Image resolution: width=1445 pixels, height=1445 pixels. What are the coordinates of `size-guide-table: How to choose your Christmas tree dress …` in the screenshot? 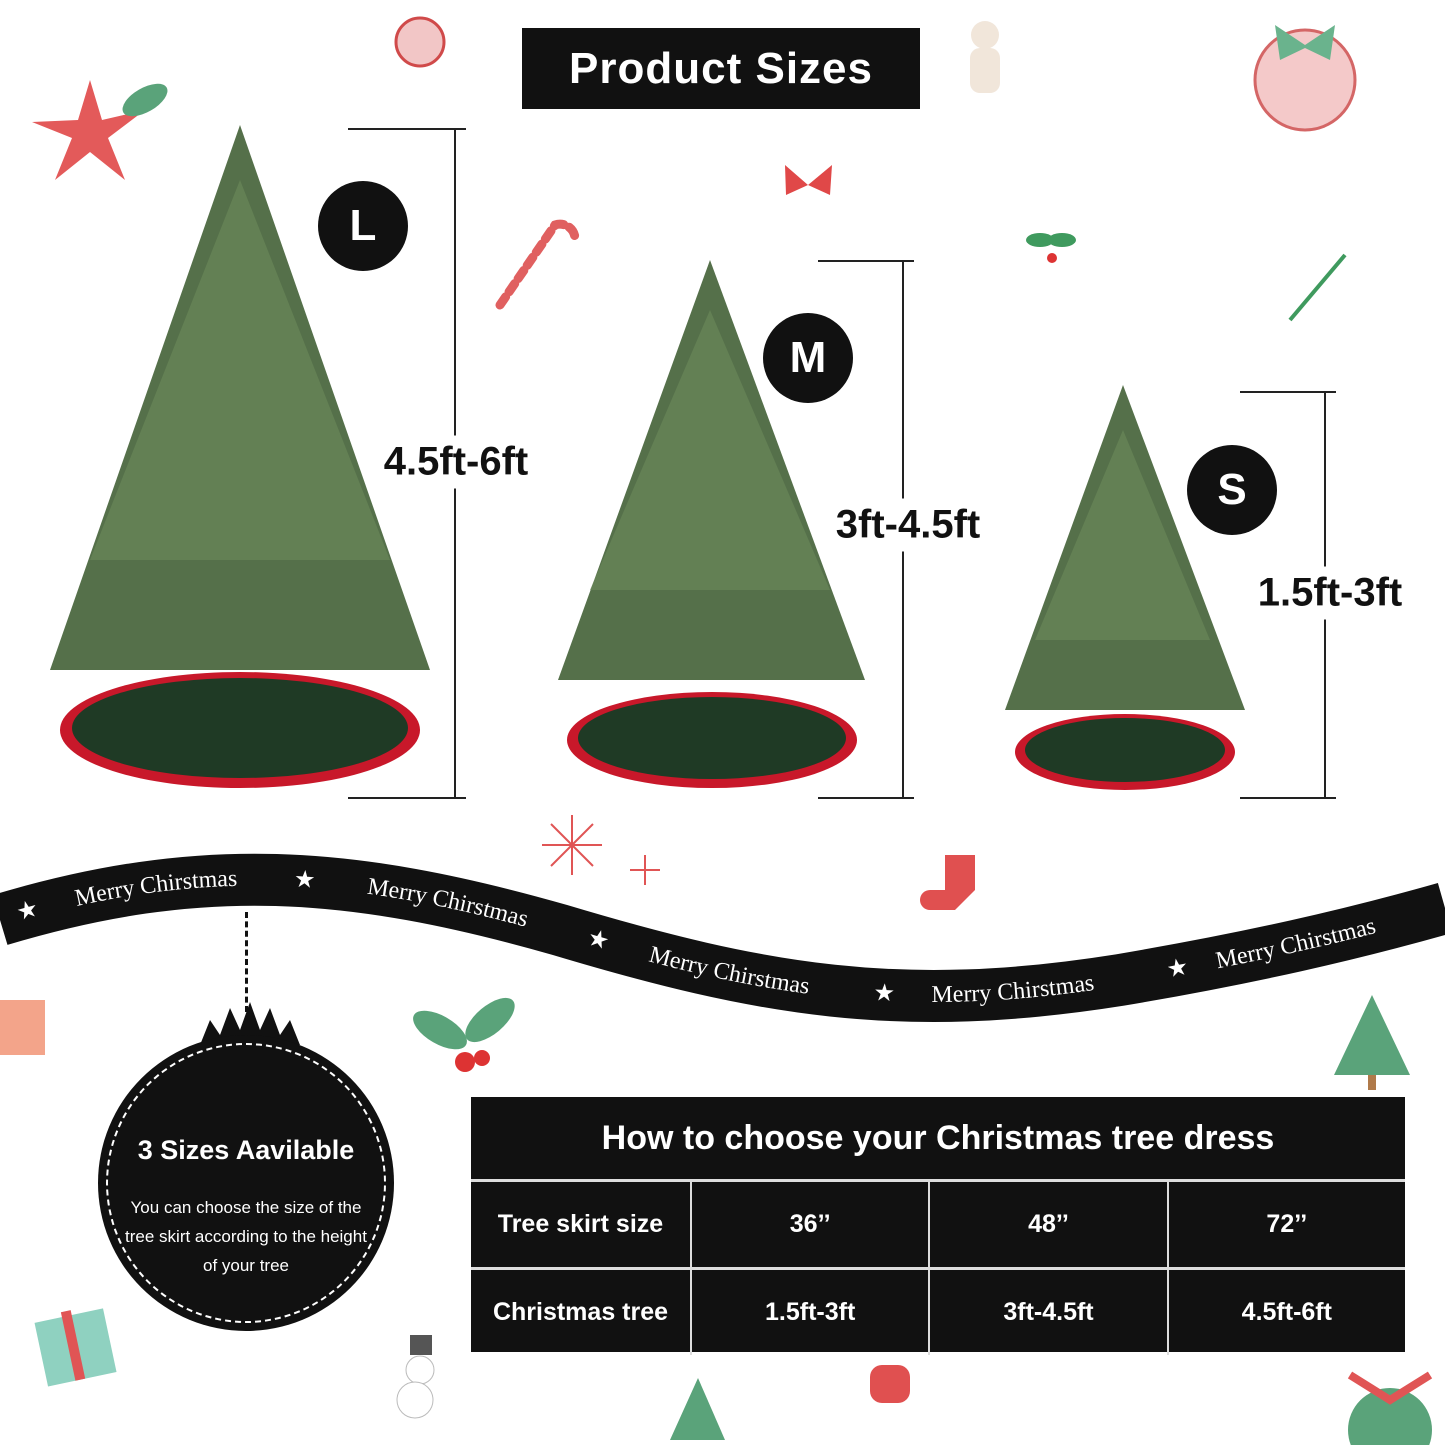 It's located at (938, 1226).